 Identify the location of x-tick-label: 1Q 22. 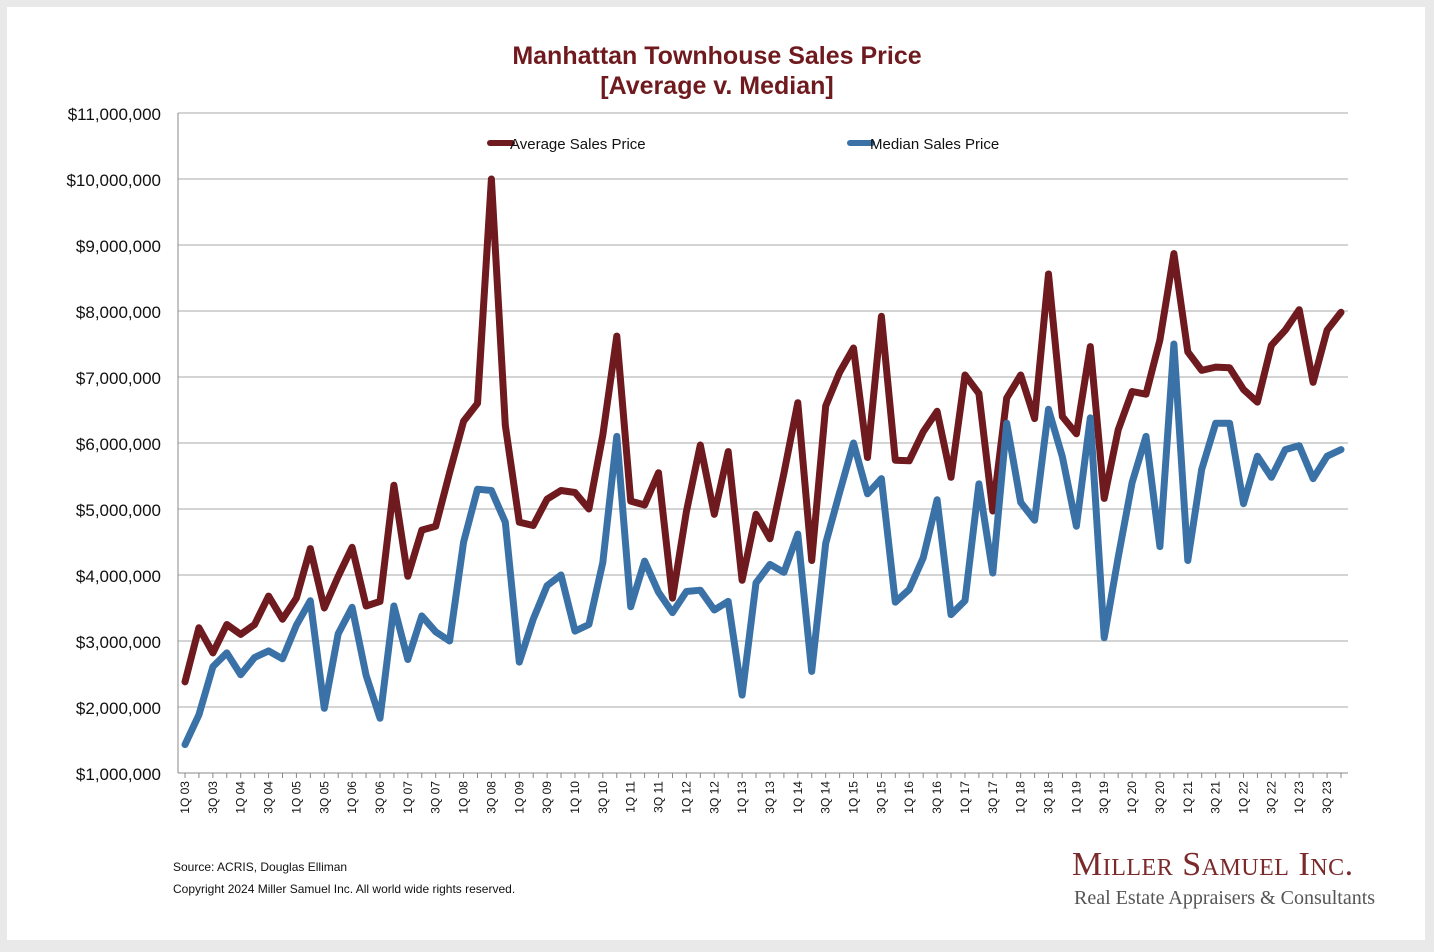
(1244, 797).